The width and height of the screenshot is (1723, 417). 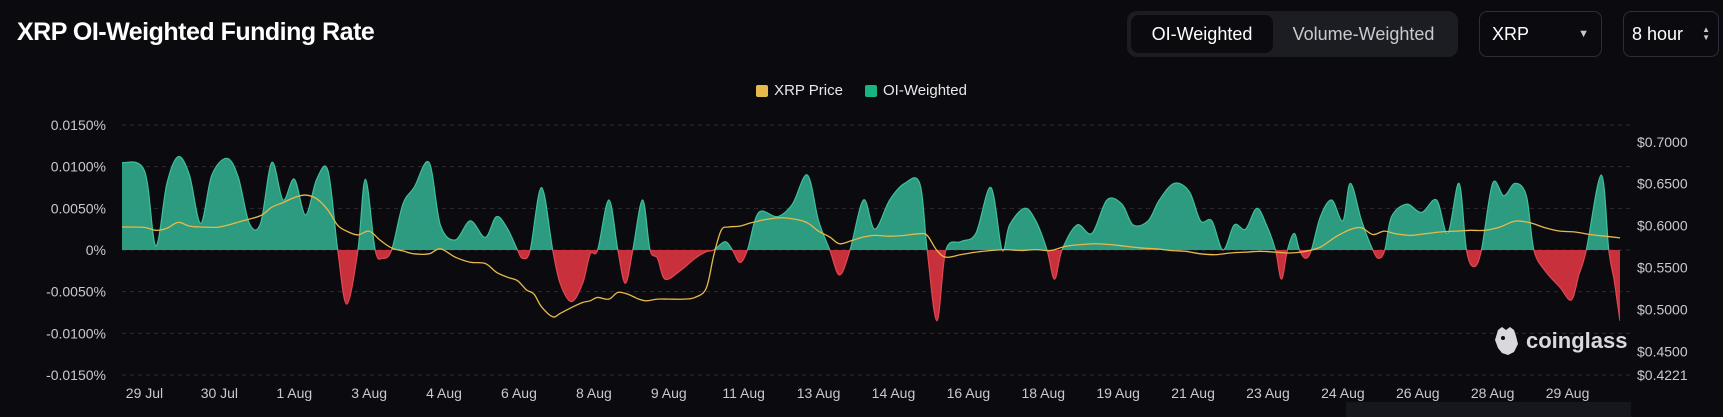 What do you see at coordinates (369, 393) in the screenshot?
I see `x-tick-label: 3 Aug` at bounding box center [369, 393].